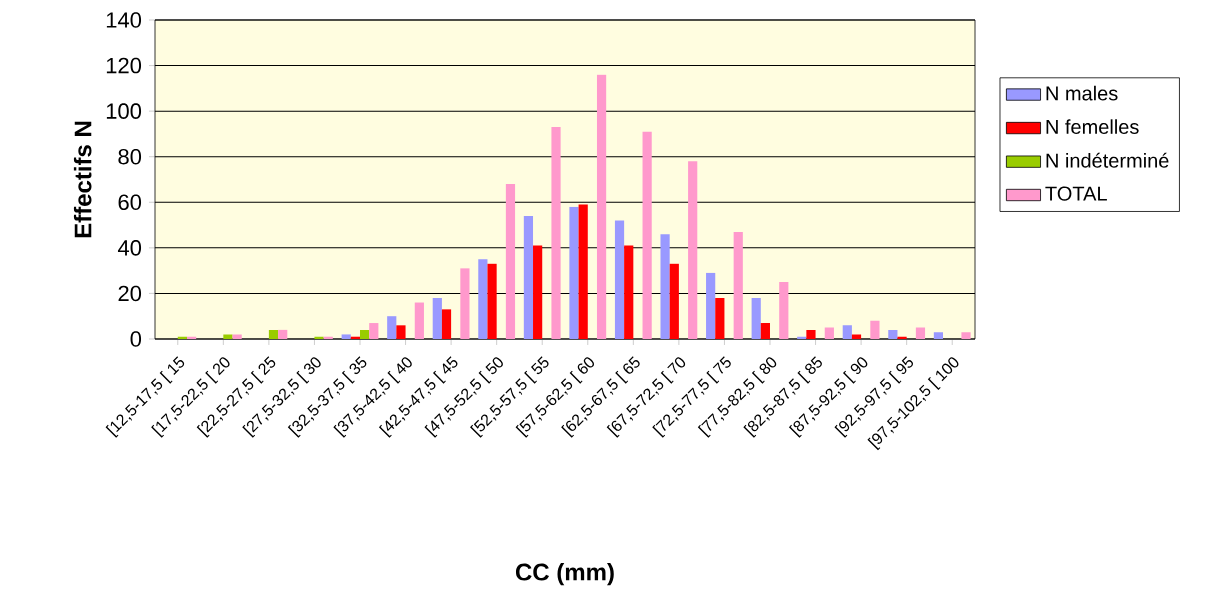 The width and height of the screenshot is (1212, 614). Describe the element at coordinates (1082, 93) in the screenshot. I see `legend-label: N males` at that location.